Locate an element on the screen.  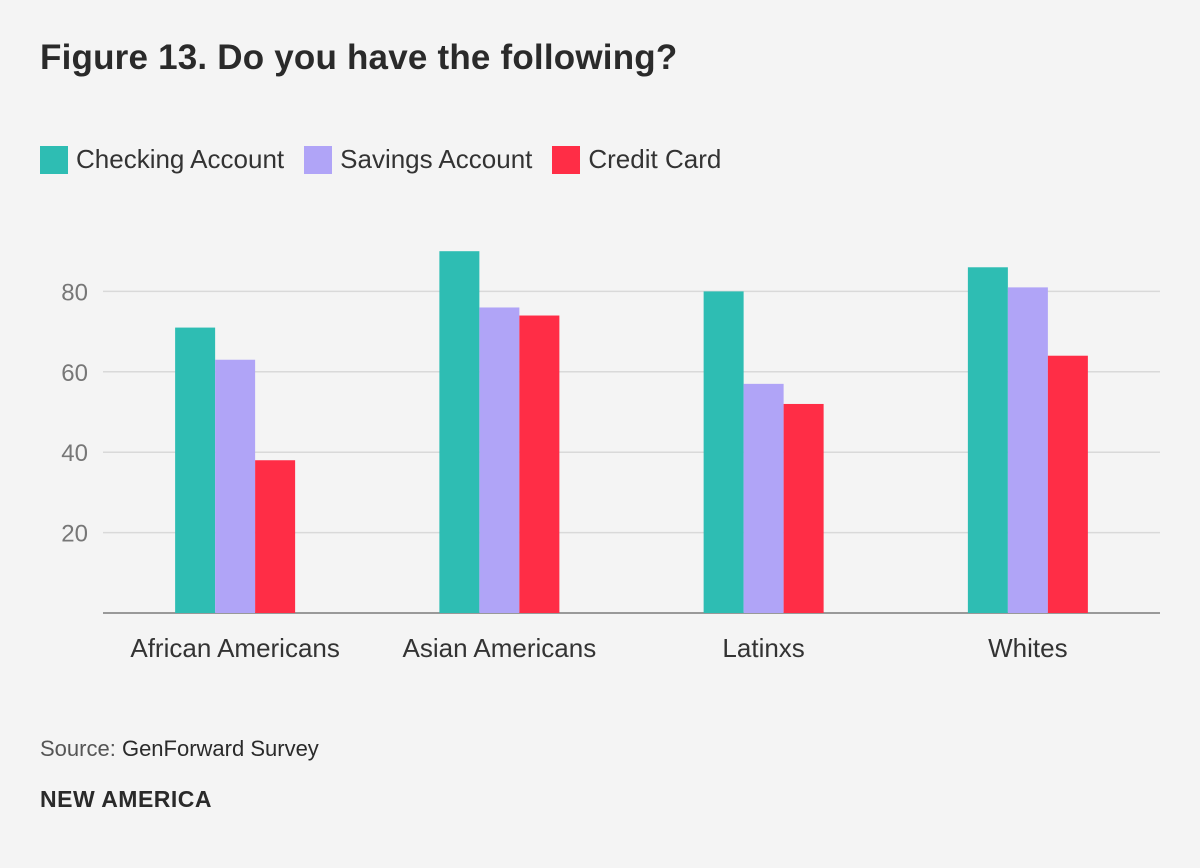
legend-item-credit: Credit Card is located at coordinates (636, 159).